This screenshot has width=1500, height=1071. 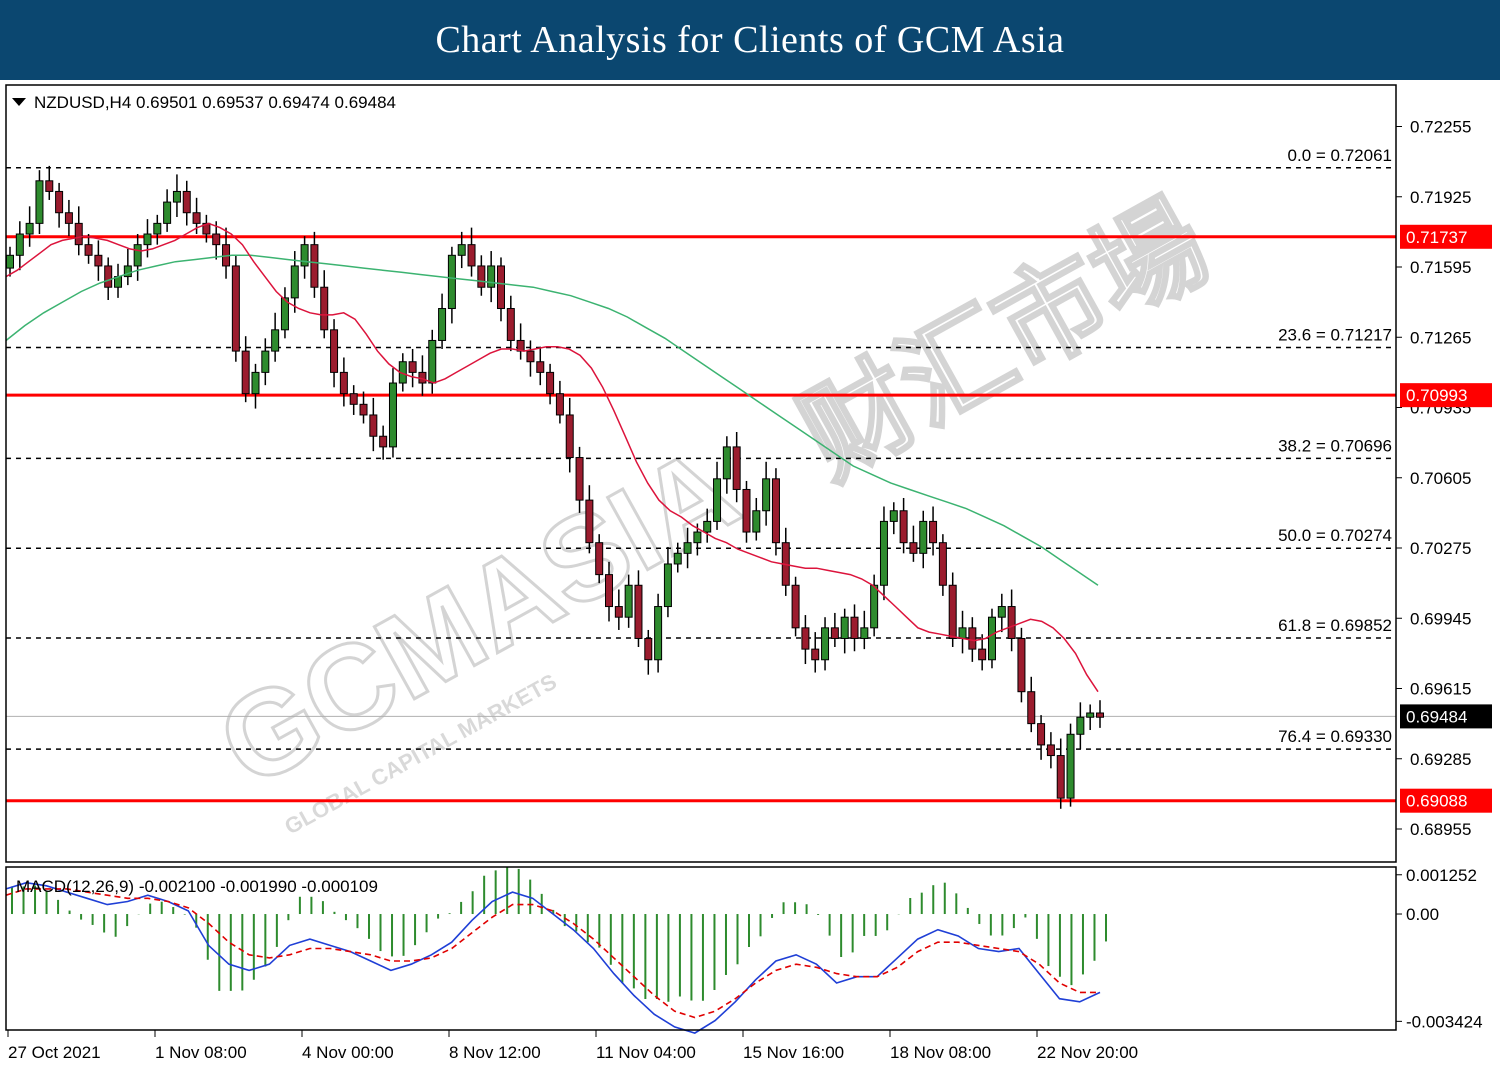 I want to click on x-tick-label: 27 Oct 2021, so click(x=54, y=1052).